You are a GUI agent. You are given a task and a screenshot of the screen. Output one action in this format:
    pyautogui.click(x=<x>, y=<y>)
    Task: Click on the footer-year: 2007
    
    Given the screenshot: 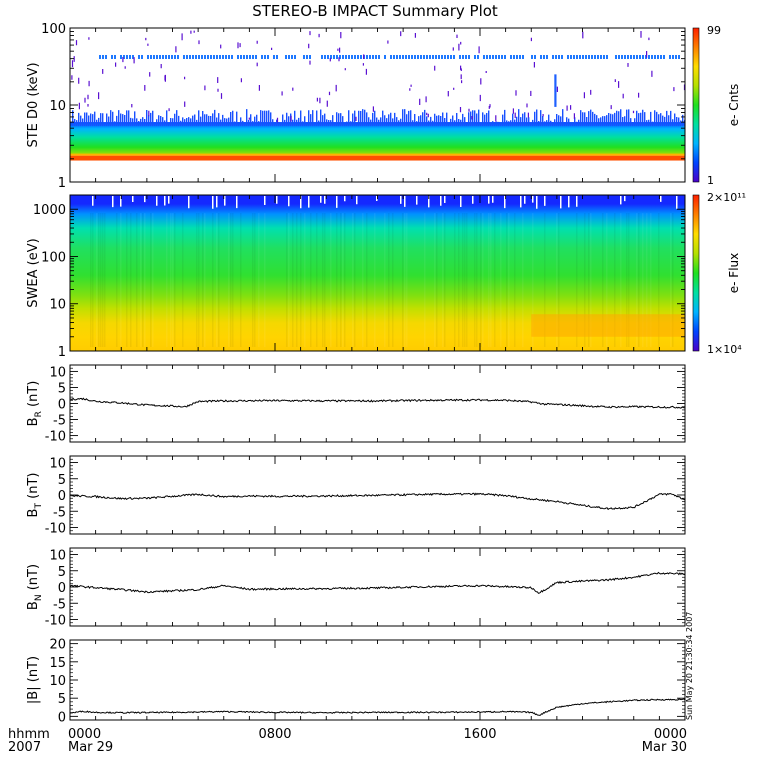 What is the action you would take?
    pyautogui.click(x=24, y=747)
    